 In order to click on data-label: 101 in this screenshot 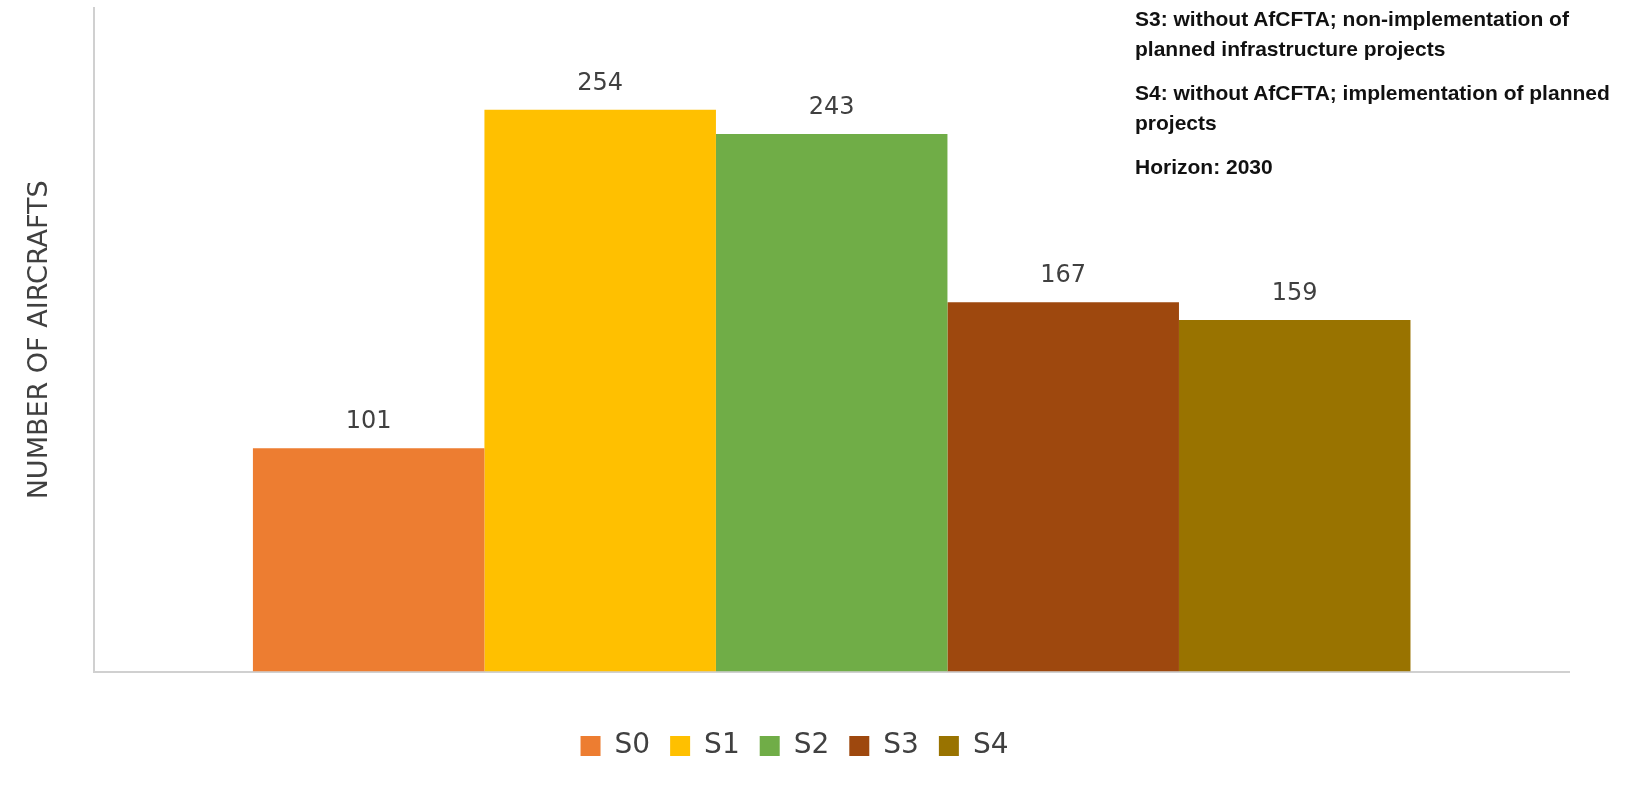, I will do `click(368, 420)`.